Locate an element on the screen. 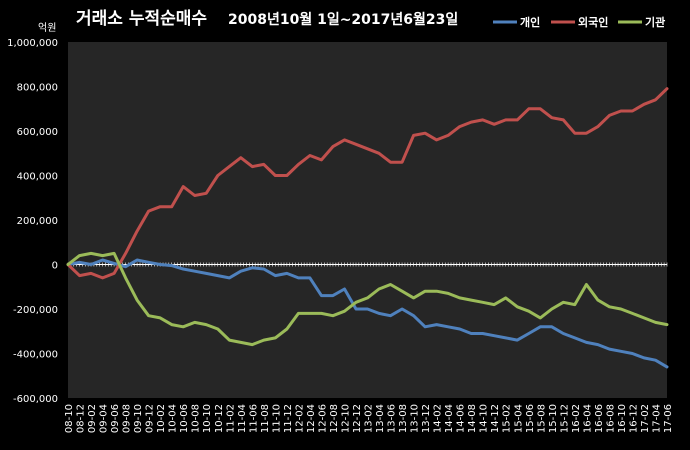 The image size is (690, 450). x-tick-label: 14-02 is located at coordinates (438, 418).